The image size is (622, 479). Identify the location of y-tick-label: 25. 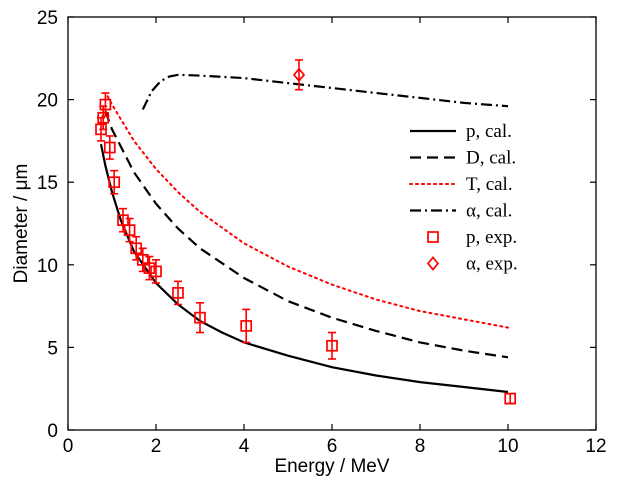
(47, 18).